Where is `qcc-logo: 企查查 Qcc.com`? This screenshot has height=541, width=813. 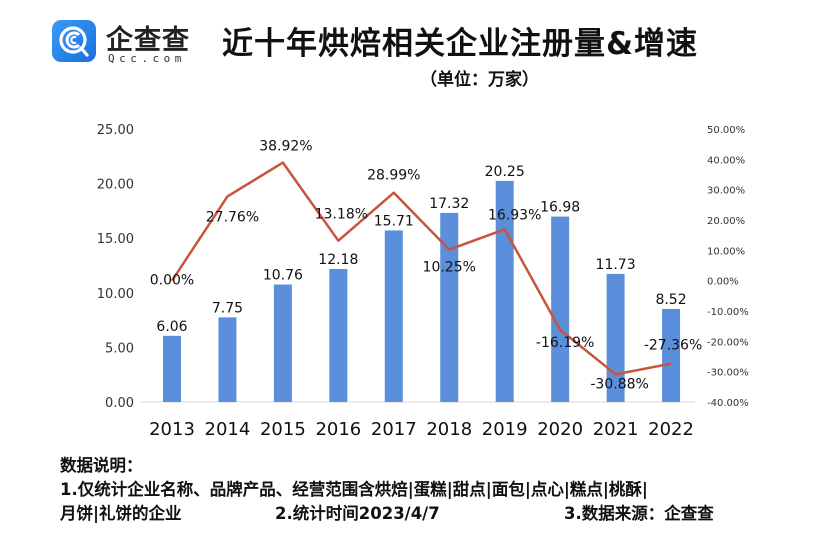 qcc-logo: 企查查 Qcc.com is located at coordinates (127, 42).